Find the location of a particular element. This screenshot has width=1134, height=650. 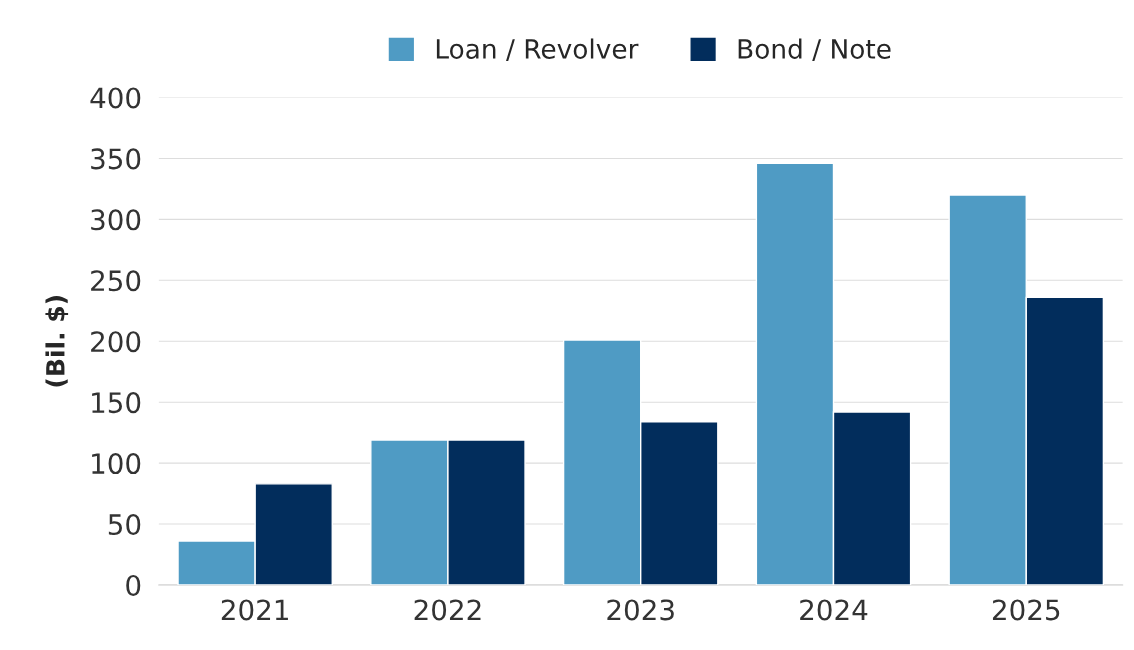

y-tick-label: 100 is located at coordinates (116, 464).